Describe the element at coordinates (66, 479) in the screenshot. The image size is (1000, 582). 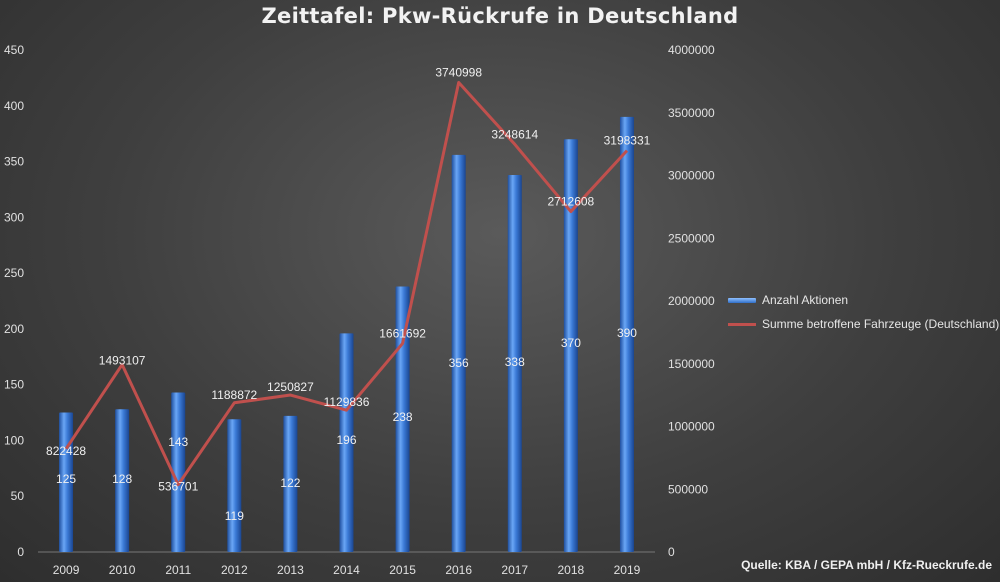
I see `bar-data-label: 125` at that location.